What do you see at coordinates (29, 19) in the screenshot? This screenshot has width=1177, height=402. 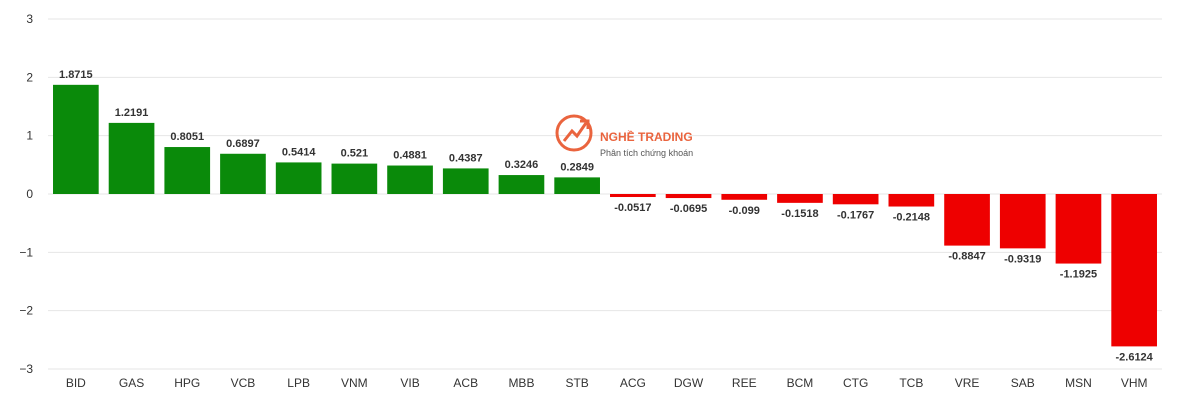 I see `y-tick-label: 3` at bounding box center [29, 19].